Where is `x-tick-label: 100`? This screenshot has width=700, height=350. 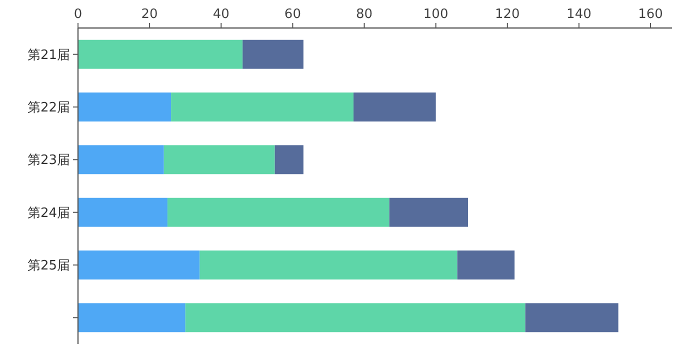
x-tick-label: 100 is located at coordinates (435, 14).